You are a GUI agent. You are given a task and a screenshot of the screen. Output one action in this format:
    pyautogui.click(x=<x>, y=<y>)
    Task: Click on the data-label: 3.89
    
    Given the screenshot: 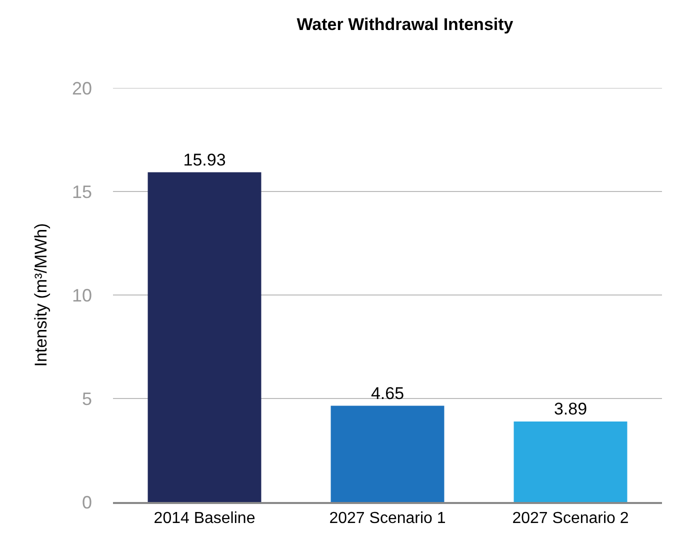 What is the action you would take?
    pyautogui.click(x=571, y=408)
    